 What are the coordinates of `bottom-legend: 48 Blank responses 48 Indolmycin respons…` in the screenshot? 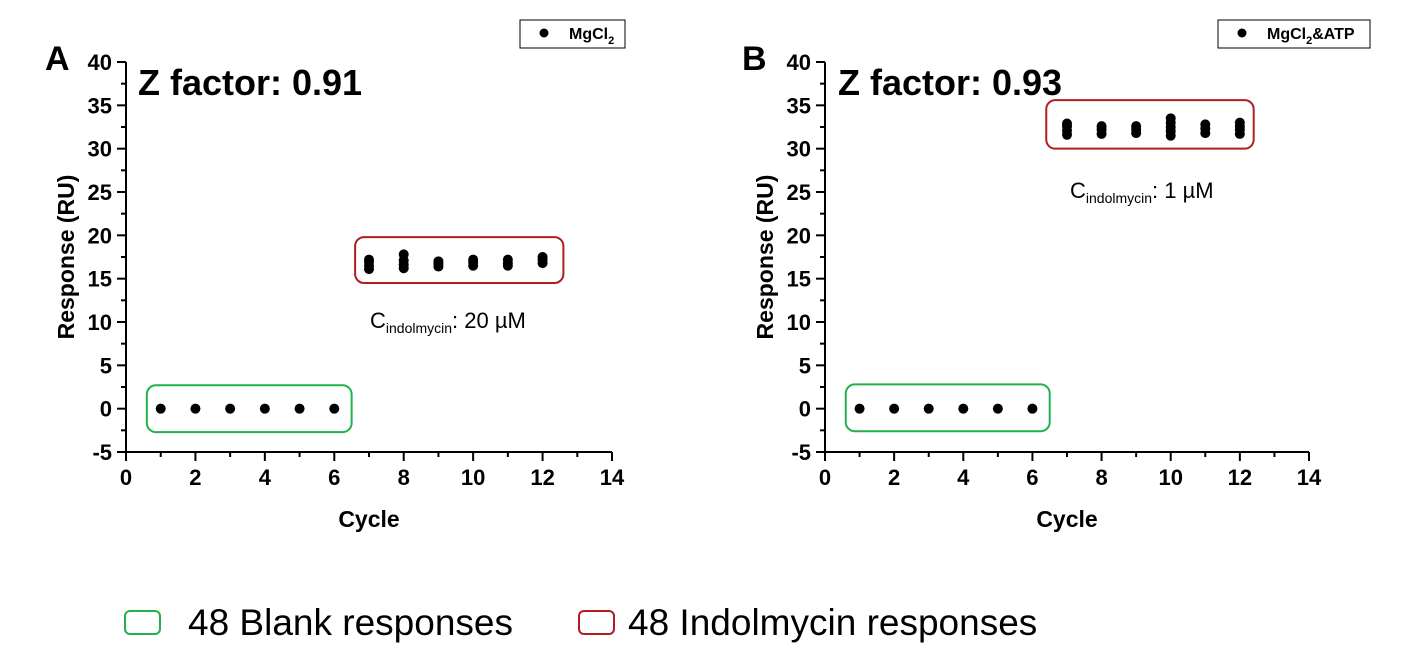 It's located at (580, 622).